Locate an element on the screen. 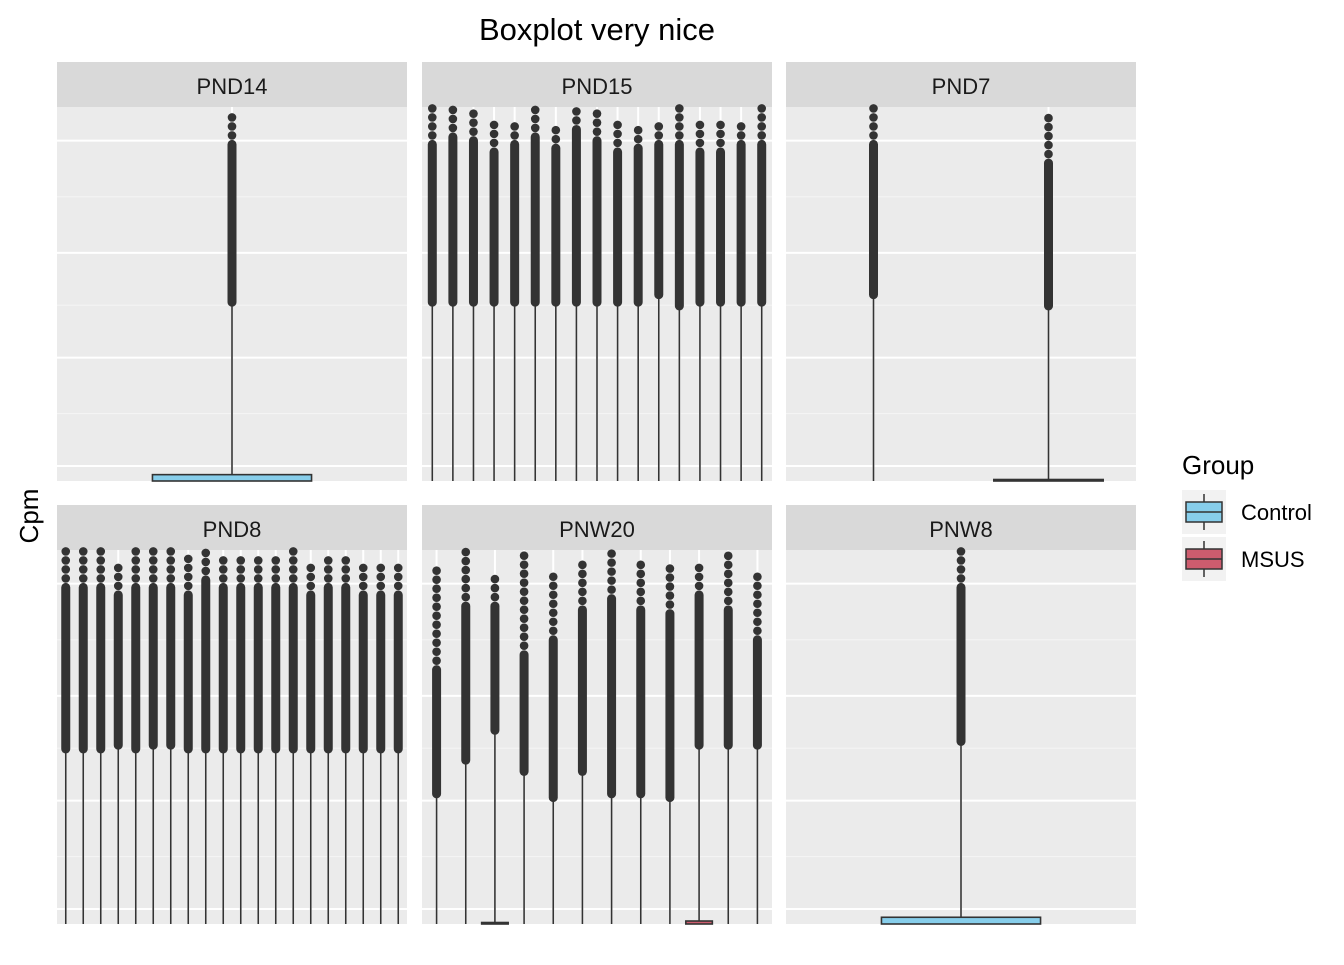  legend-label: MSUS is located at coordinates (1273, 559).